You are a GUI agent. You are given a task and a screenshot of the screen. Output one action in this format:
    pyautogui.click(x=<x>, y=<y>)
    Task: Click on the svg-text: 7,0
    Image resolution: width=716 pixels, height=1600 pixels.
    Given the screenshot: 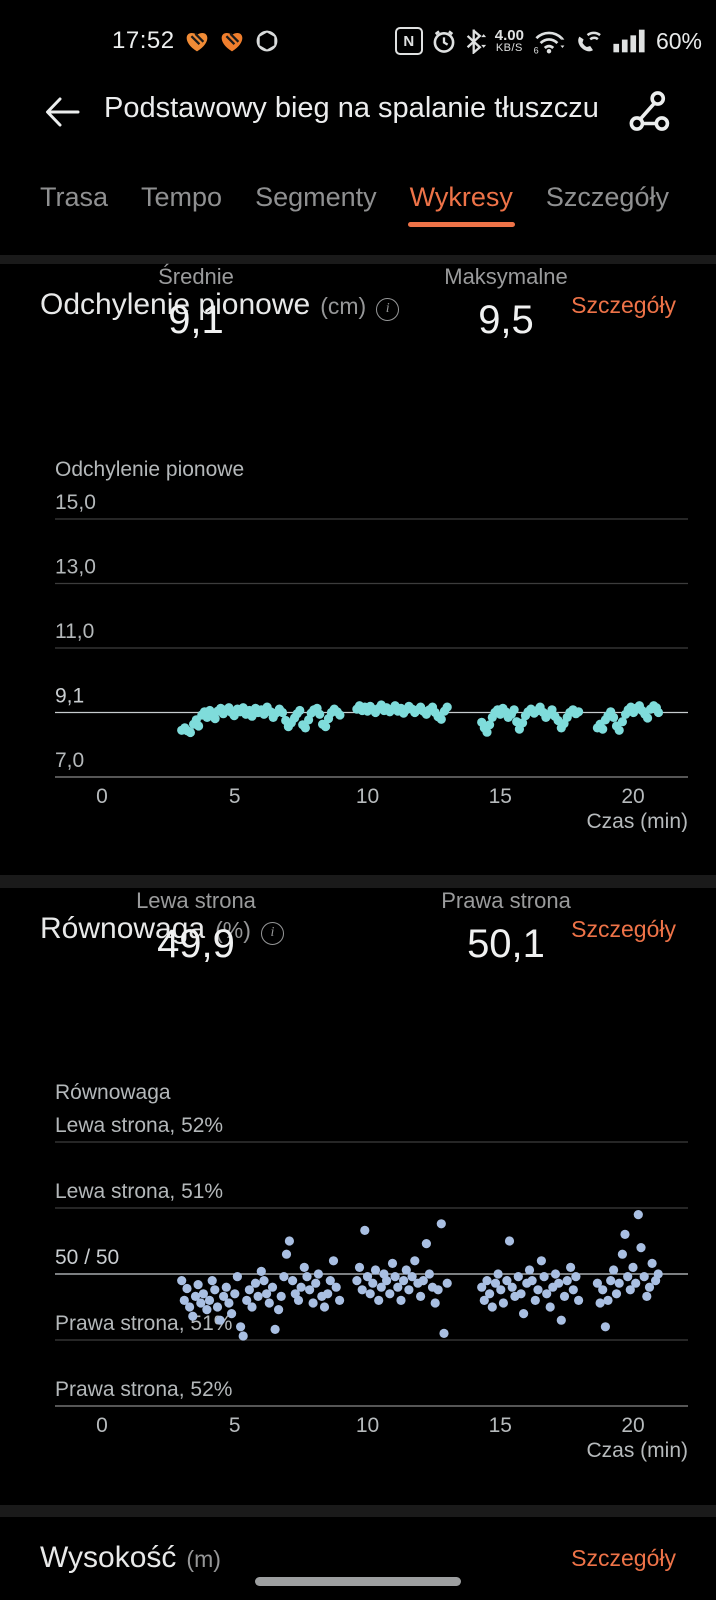 What is the action you would take?
    pyautogui.click(x=69, y=760)
    